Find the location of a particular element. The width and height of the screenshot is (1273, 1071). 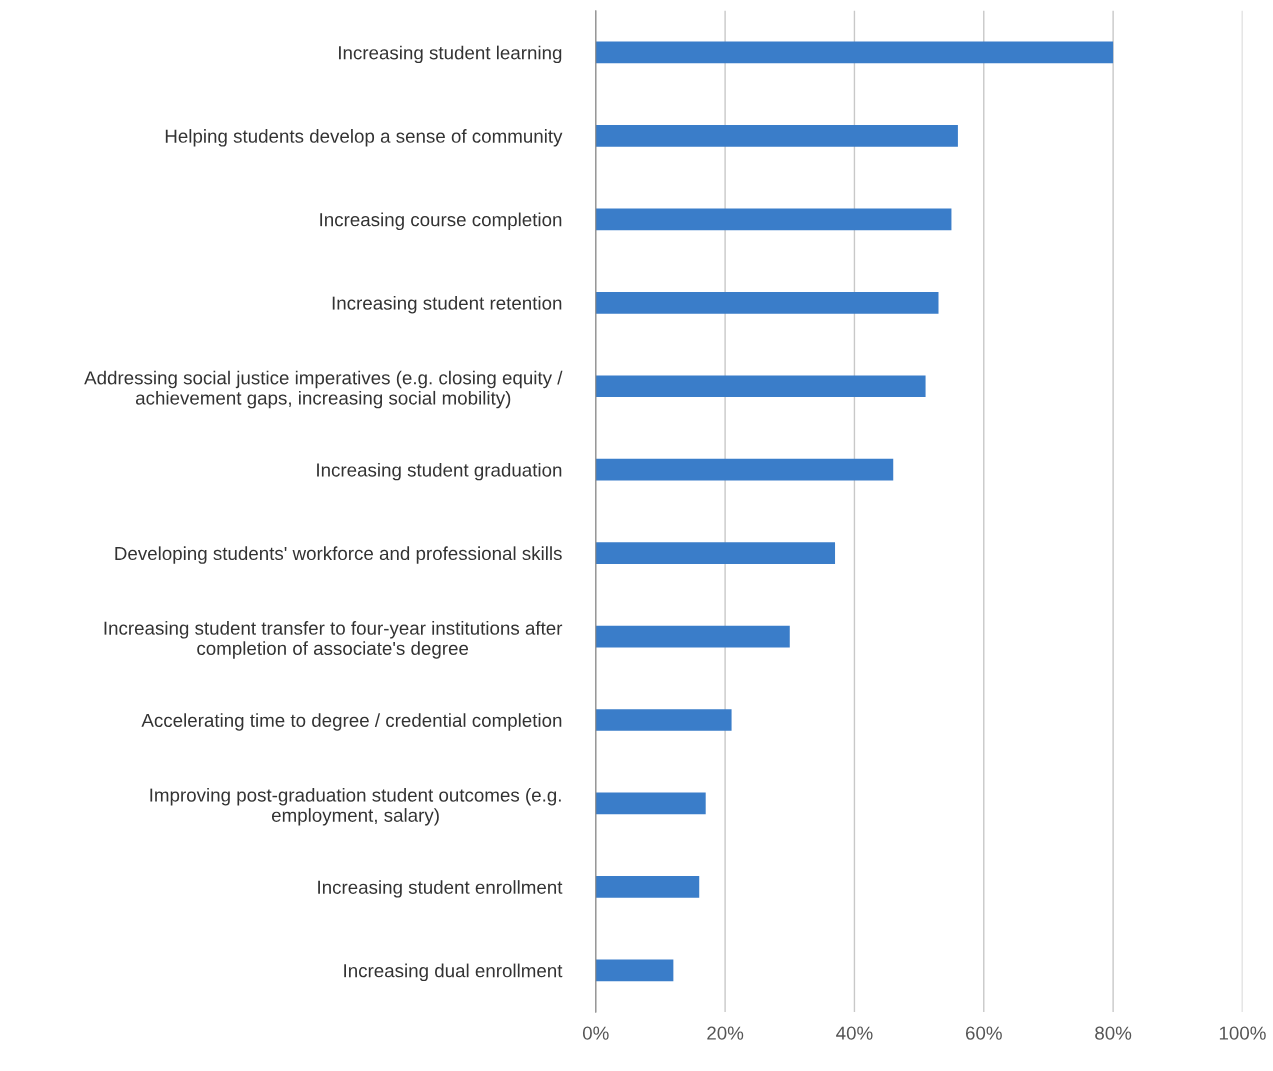

x-tick-label: 0% is located at coordinates (595, 1033).